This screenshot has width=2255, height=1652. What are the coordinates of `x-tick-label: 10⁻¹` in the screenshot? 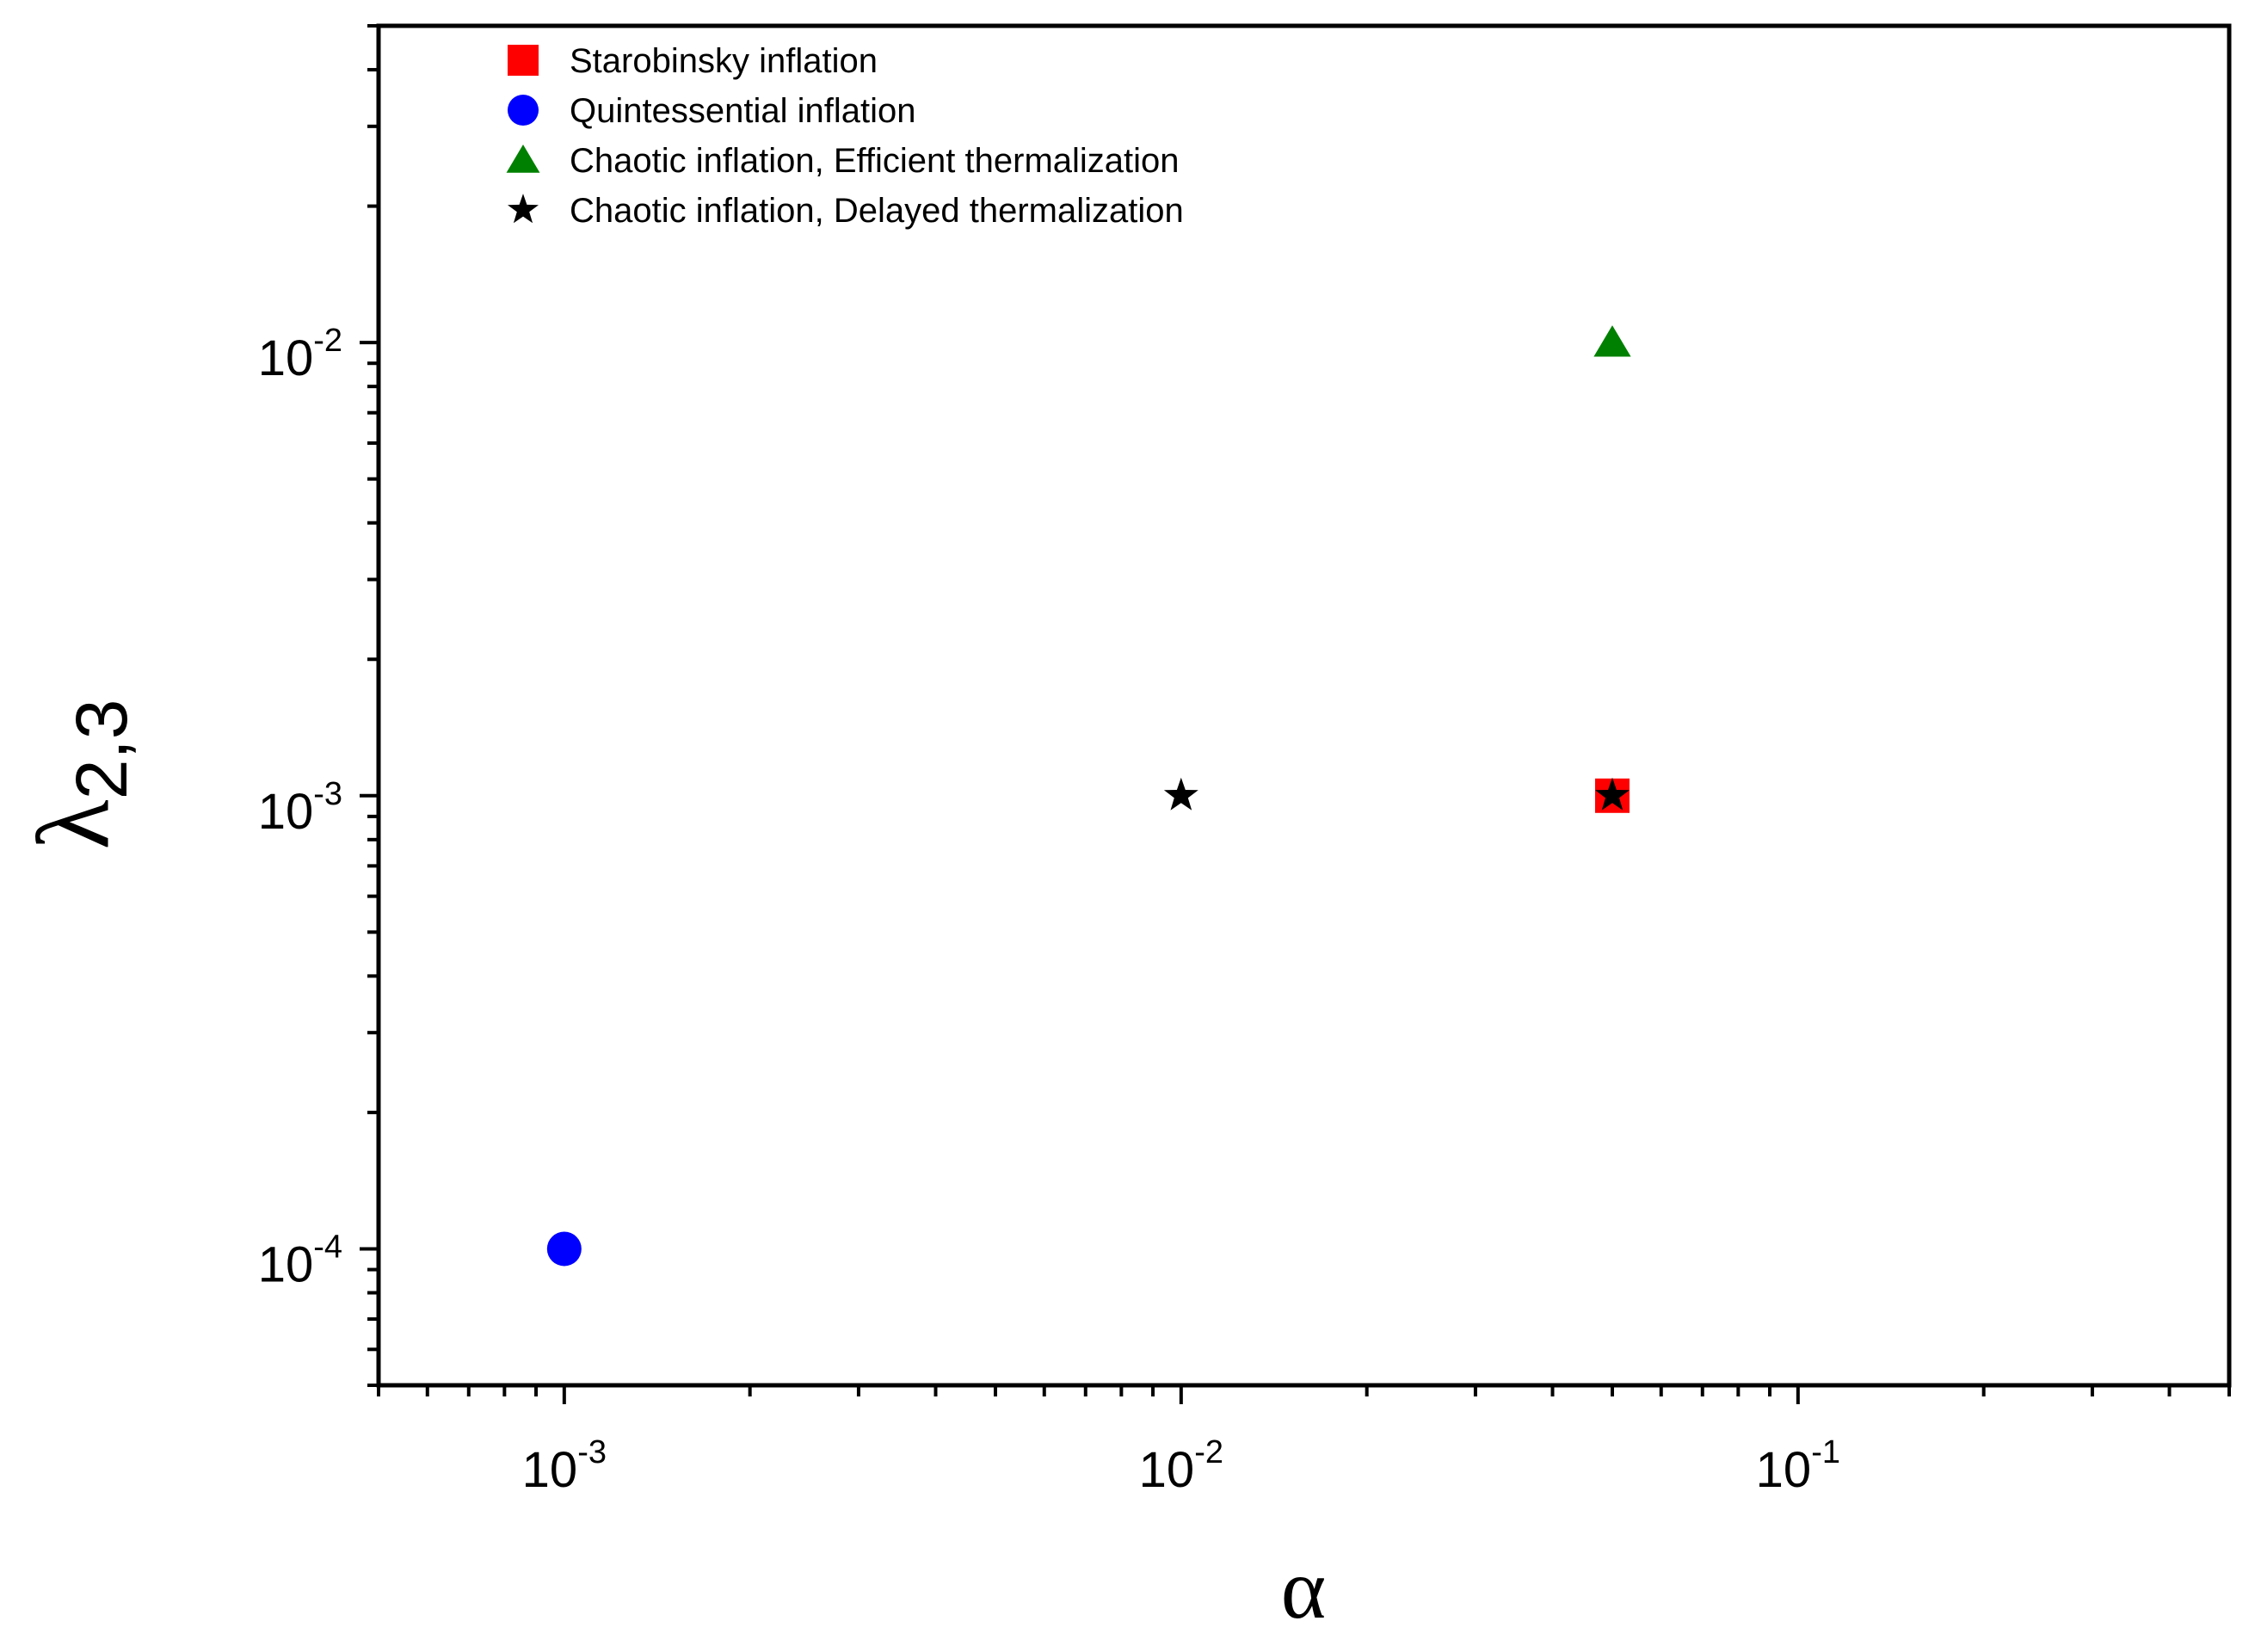 It's located at (1798, 1466).